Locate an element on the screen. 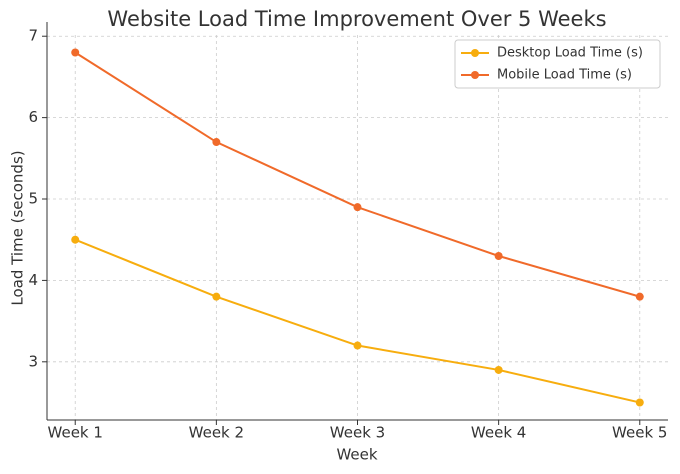  y-tick-label: 6 is located at coordinates (33, 117).